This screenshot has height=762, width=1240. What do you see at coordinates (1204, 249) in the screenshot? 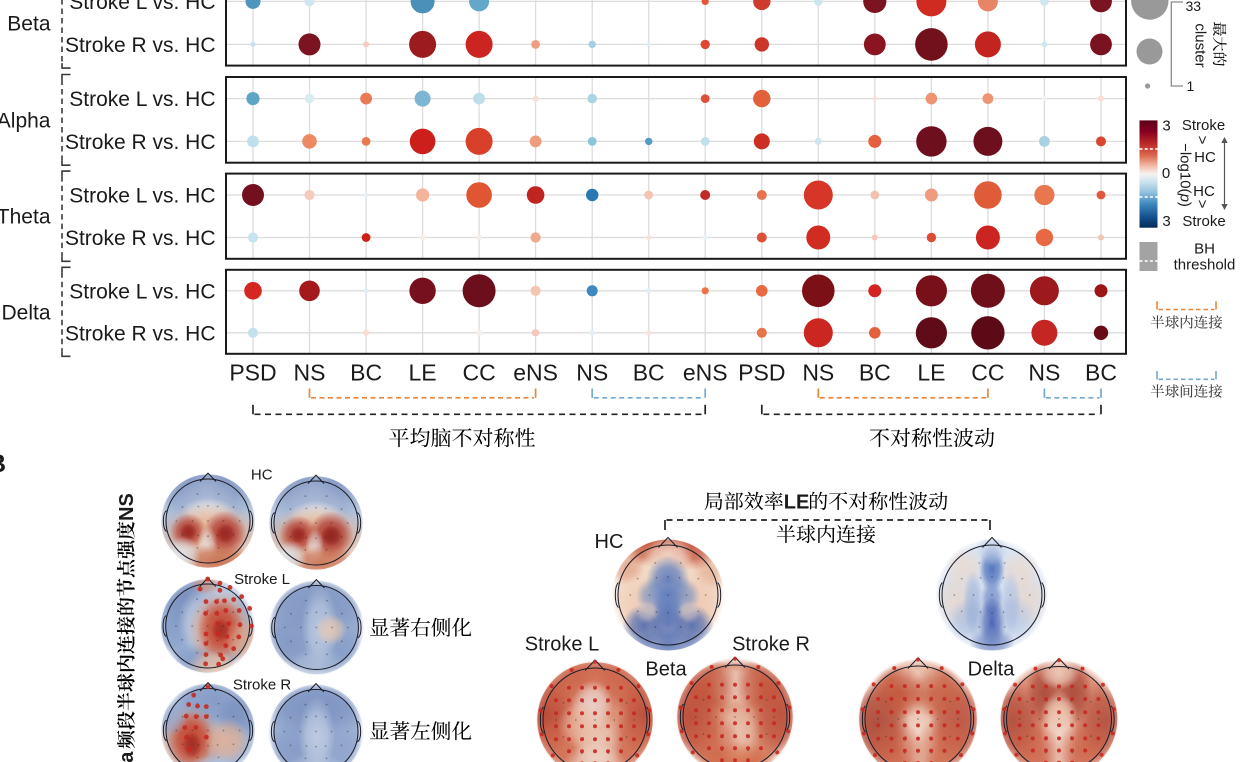
I see `svg-text: BH` at bounding box center [1204, 249].